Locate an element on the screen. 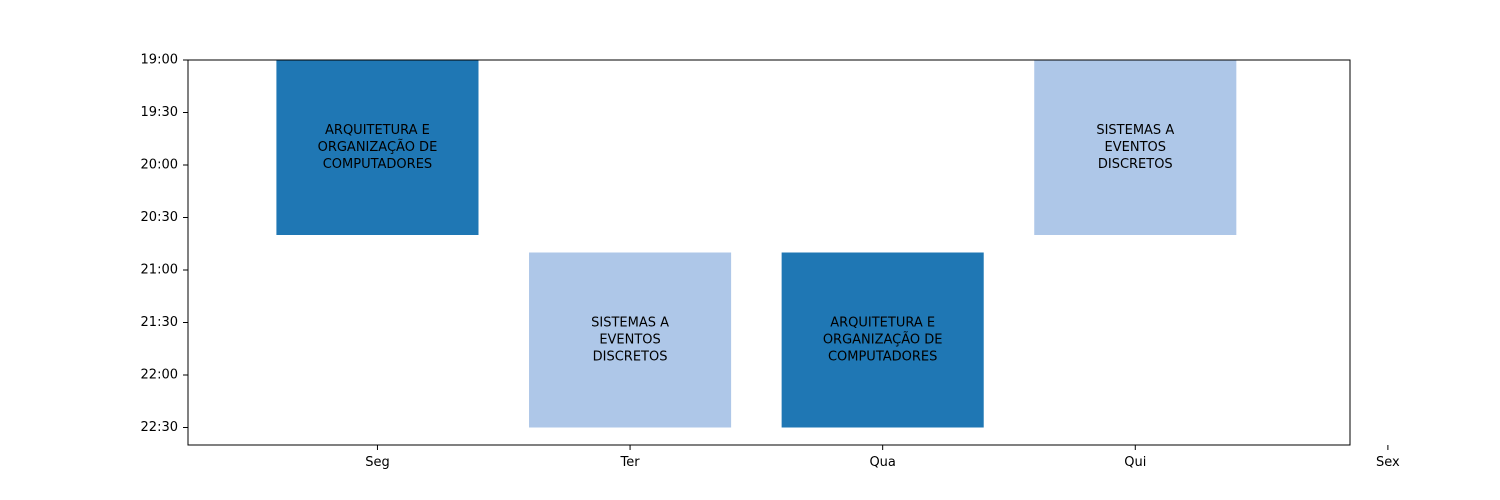 The width and height of the screenshot is (1500, 500). y-tick-label: 21:30 is located at coordinates (159, 322).